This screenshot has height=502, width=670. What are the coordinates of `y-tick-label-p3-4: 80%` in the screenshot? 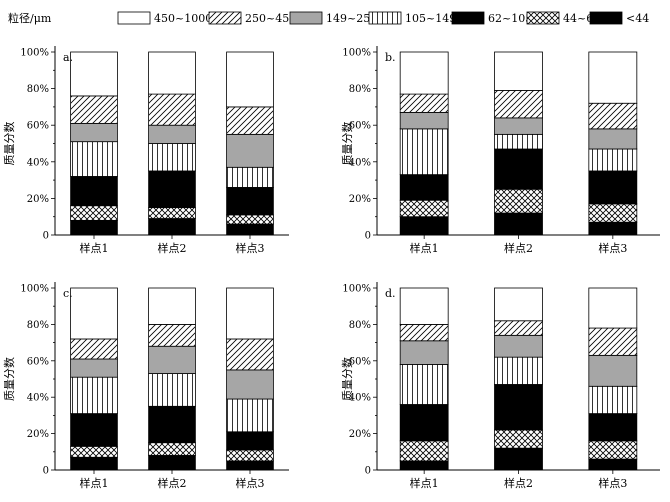 It's located at (38, 325).